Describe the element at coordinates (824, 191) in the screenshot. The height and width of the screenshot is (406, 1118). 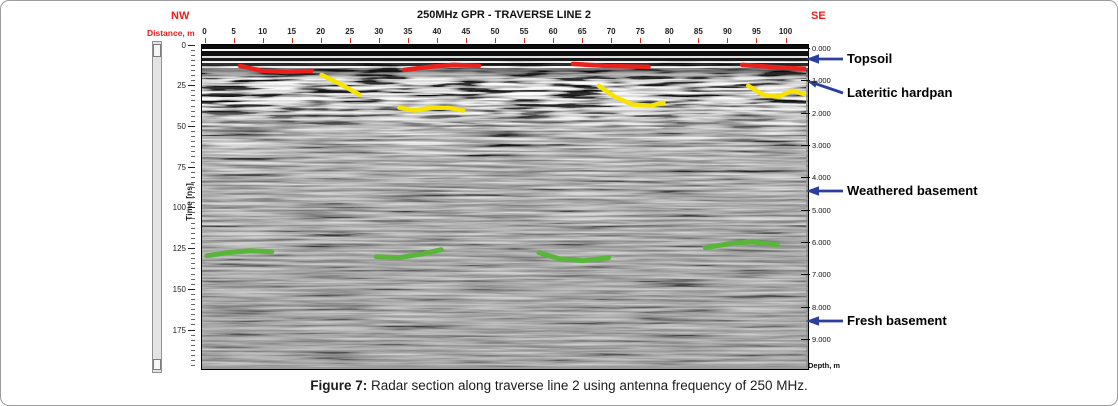
I see `weathered-basement-arrow-icon` at that location.